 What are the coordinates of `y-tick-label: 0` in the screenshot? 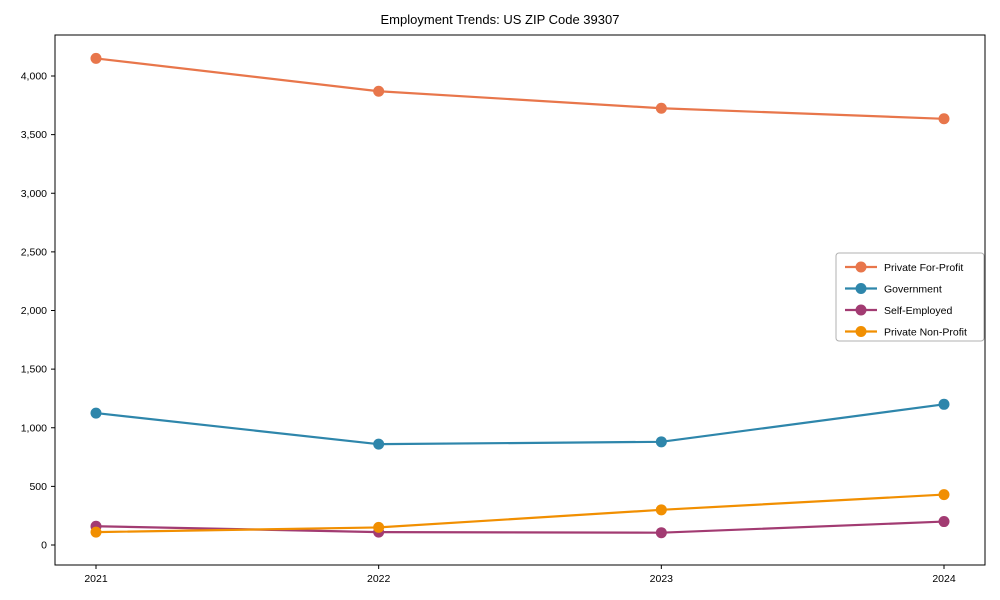 It's located at (44, 546).